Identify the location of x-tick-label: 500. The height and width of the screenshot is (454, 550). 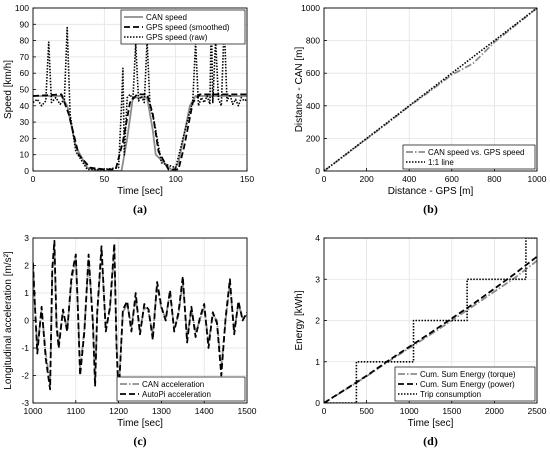
(367, 411).